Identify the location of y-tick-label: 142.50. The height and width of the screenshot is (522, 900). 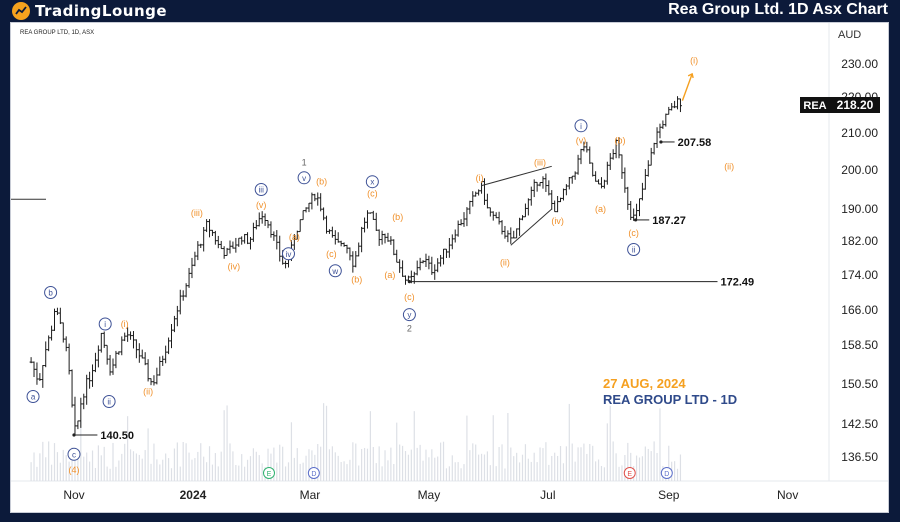
(859, 424).